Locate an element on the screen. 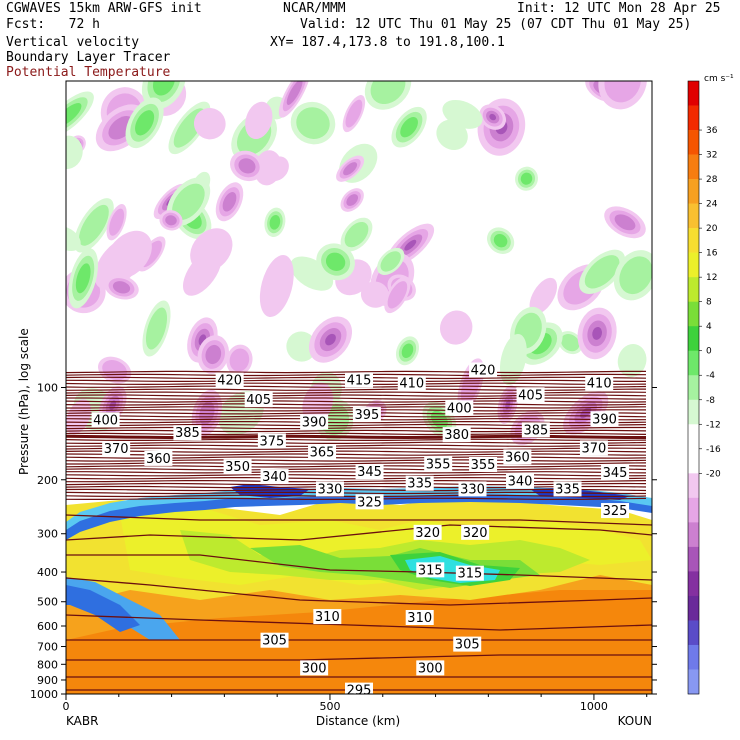  y-tick-label: 200 is located at coordinates (47, 480).